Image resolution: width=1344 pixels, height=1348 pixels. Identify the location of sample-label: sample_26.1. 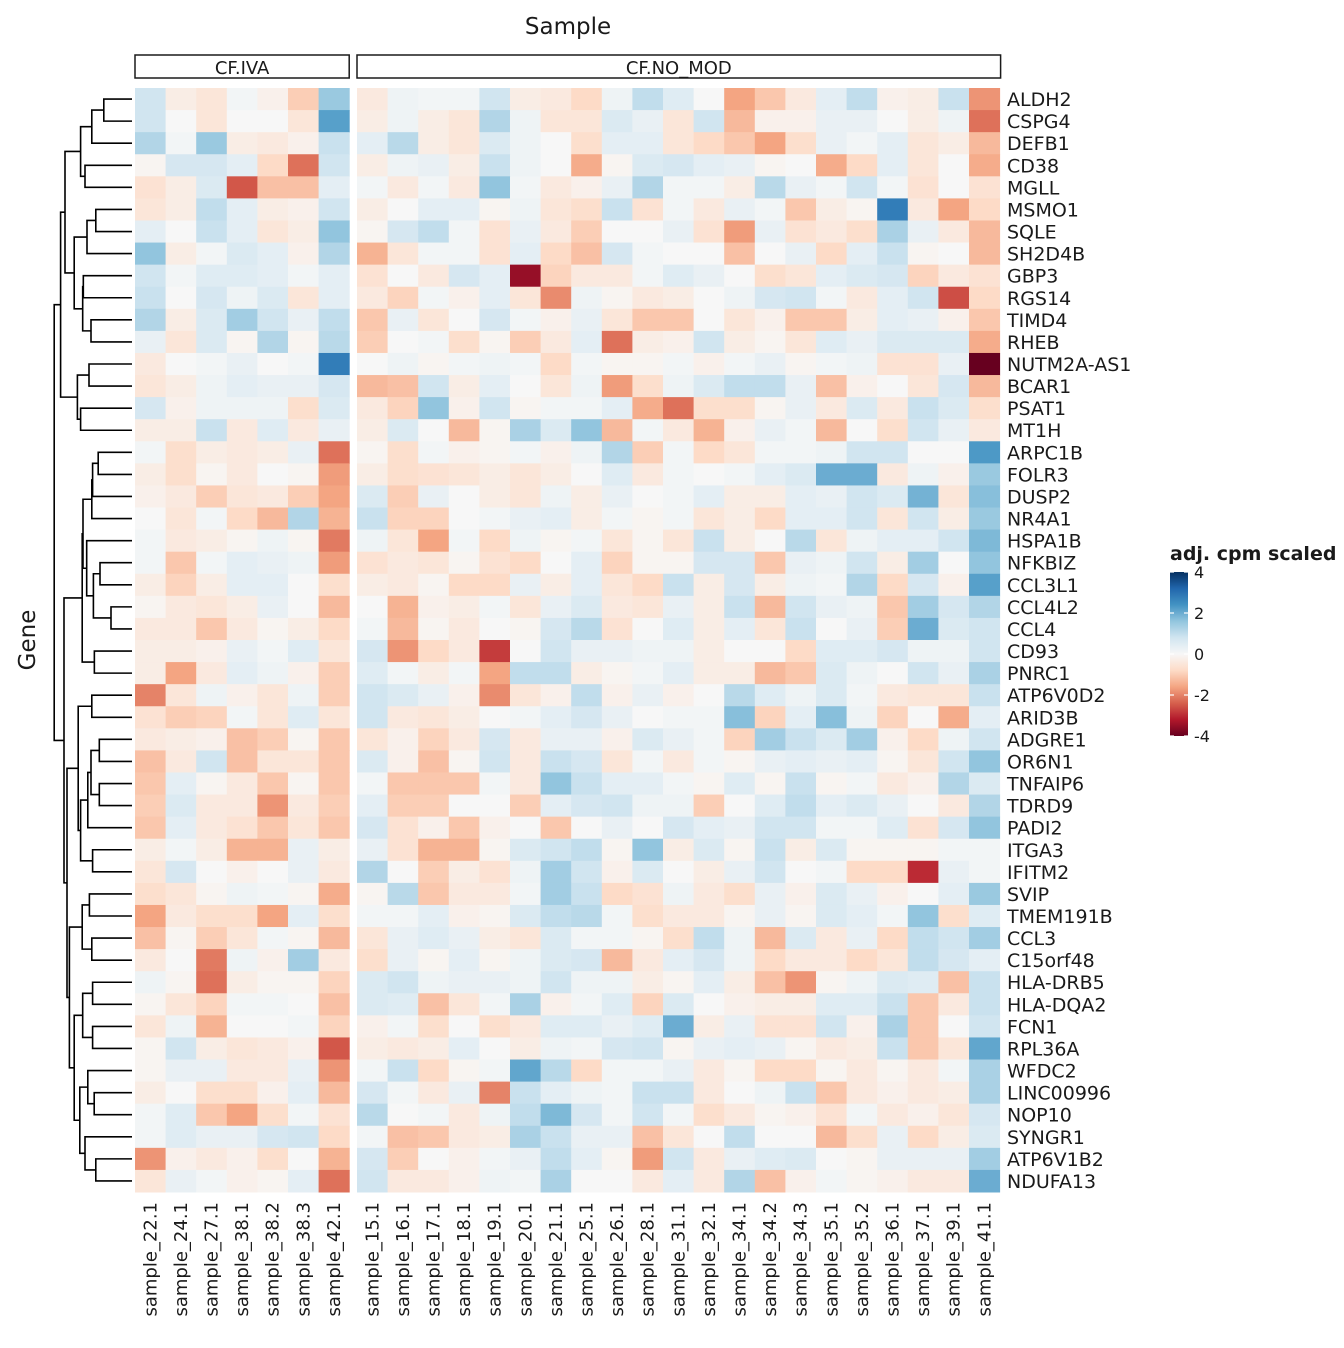
(617, 1259).